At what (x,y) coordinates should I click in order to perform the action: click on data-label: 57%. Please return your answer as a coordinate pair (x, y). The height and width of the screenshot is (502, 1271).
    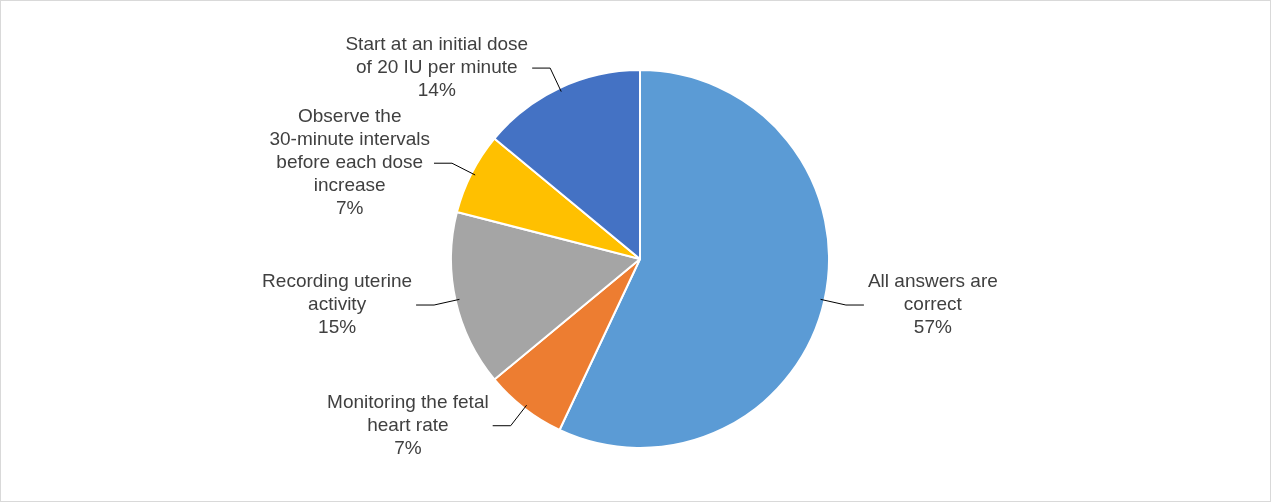
    Looking at the image, I should click on (932, 327).